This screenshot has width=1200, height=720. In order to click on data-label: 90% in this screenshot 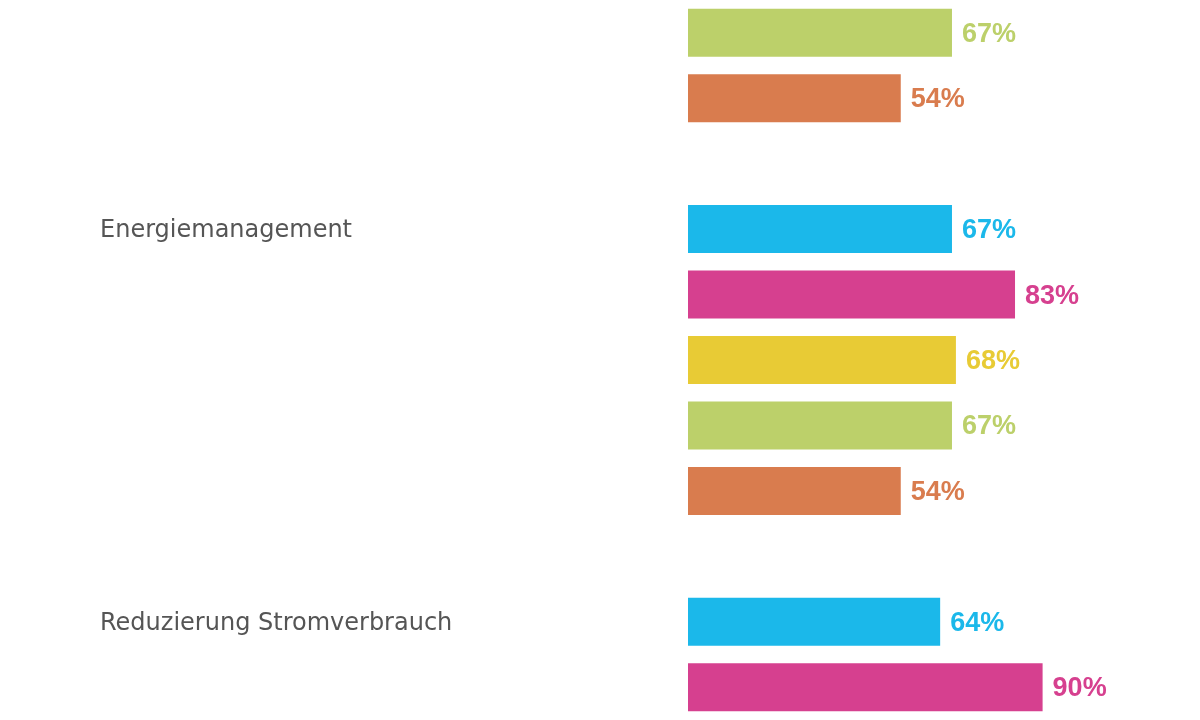, I will do `click(1079, 687)`.